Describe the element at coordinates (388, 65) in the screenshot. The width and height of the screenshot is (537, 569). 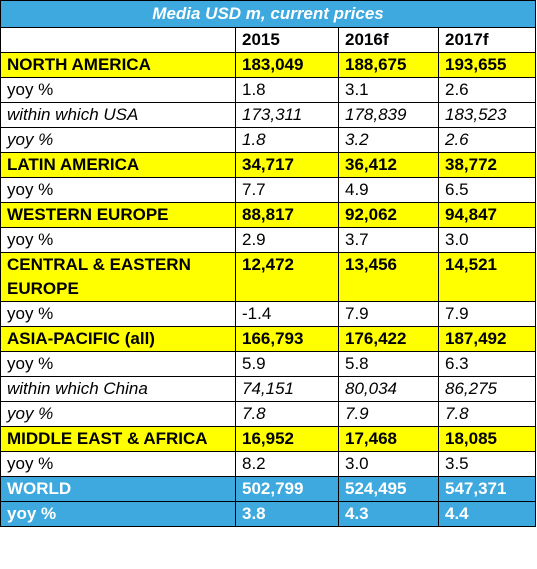
I see `value-cell-2016f: 188,675` at that location.